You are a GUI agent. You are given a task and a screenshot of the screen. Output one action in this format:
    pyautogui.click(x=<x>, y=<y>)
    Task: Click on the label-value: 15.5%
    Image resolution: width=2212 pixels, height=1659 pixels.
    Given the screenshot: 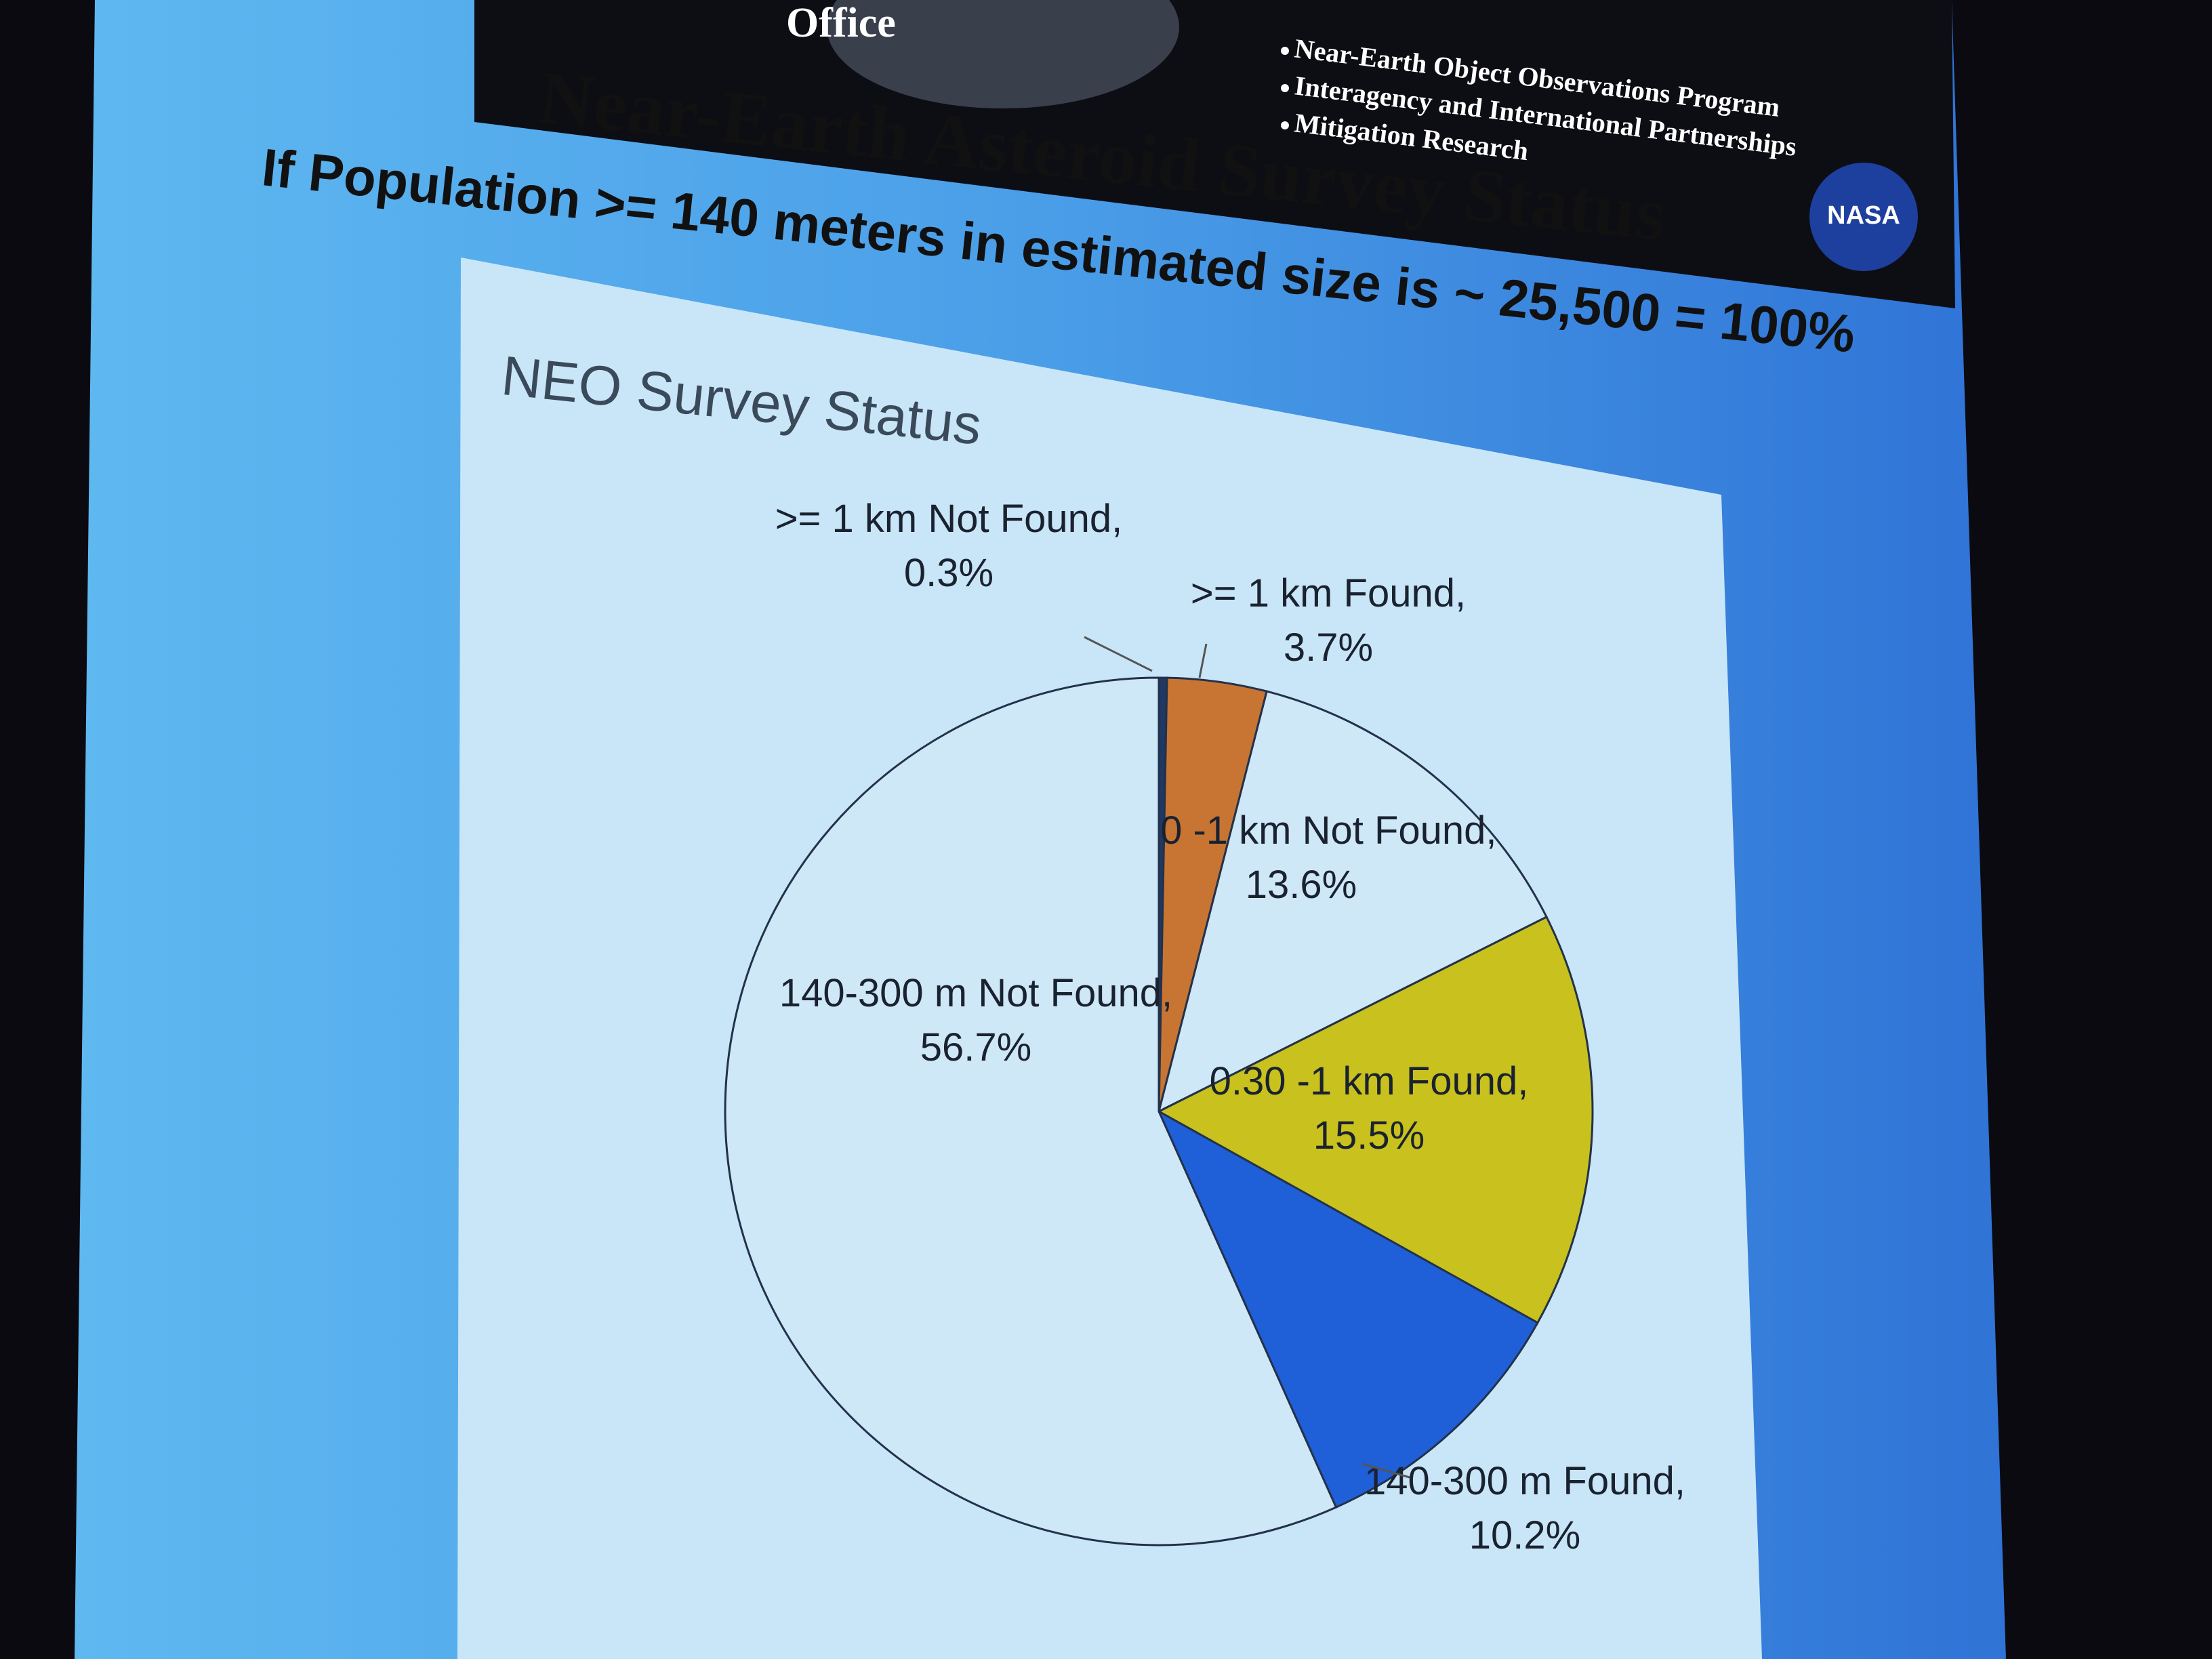 What is the action you would take?
    pyautogui.click(x=1369, y=1135)
    